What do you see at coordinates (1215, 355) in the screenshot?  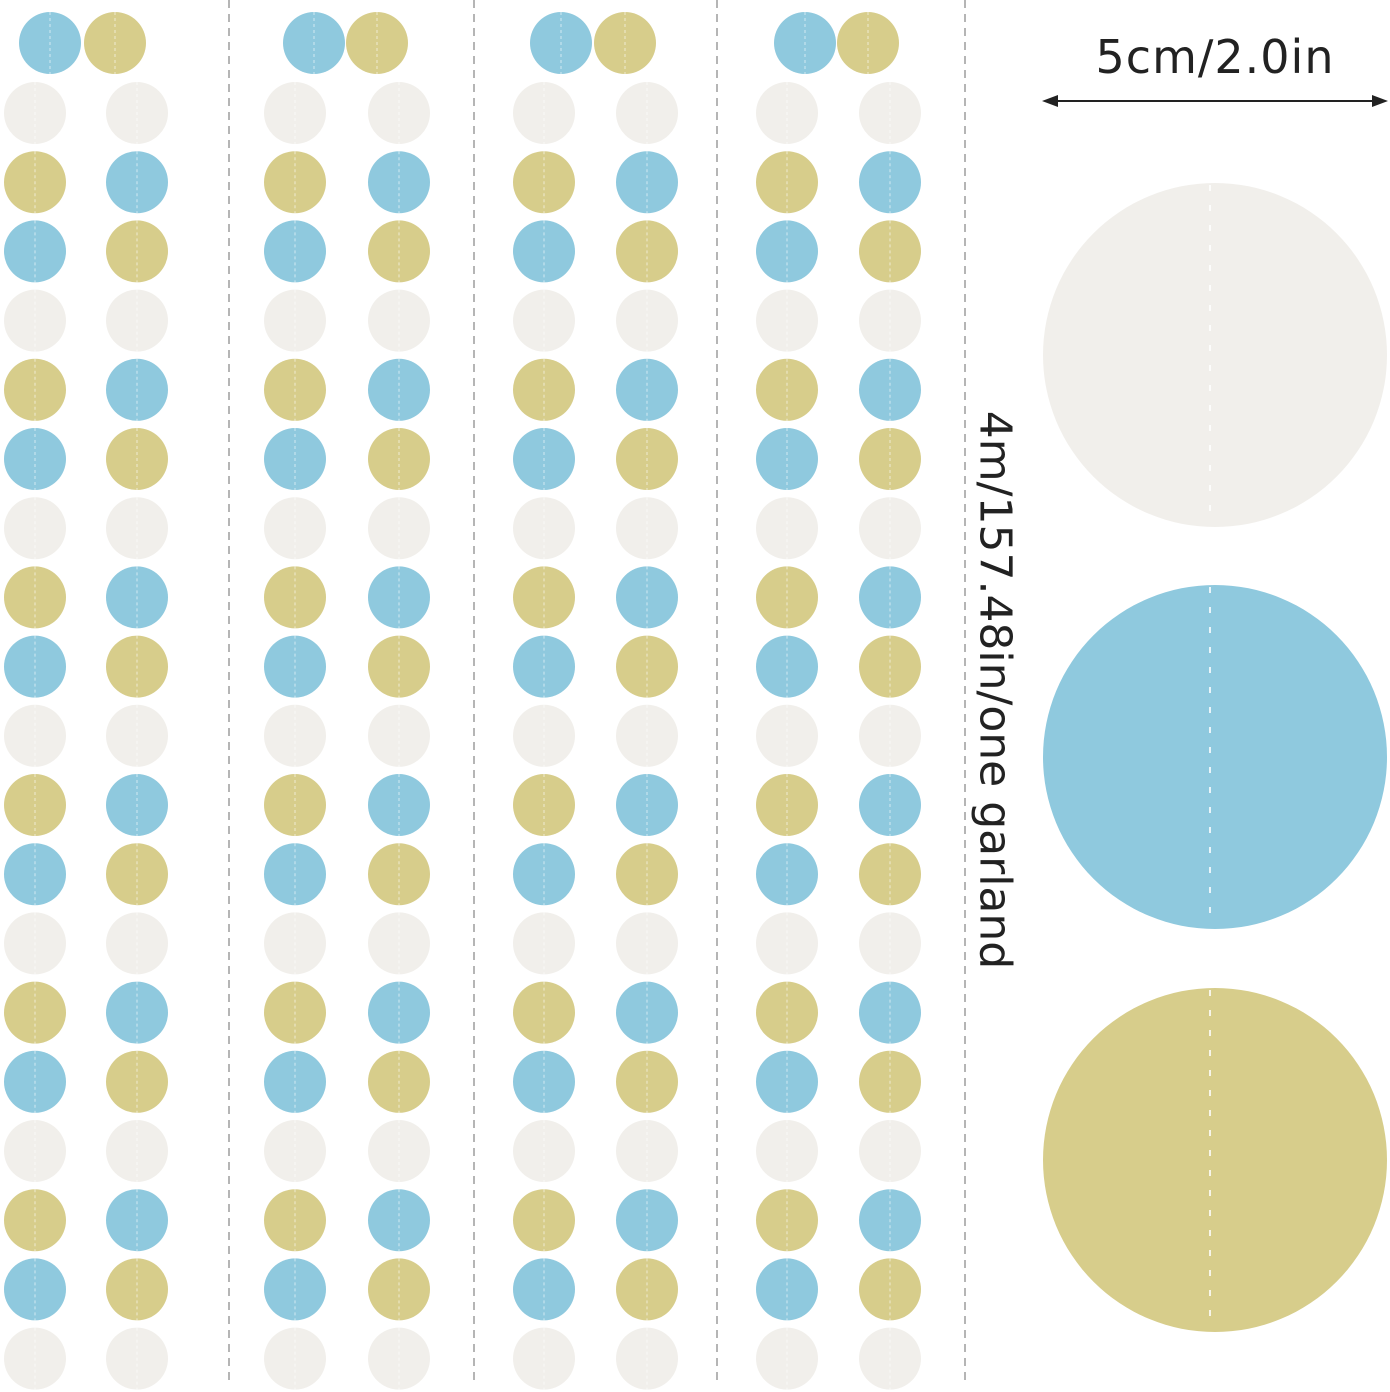 I see `sample-dot-white` at bounding box center [1215, 355].